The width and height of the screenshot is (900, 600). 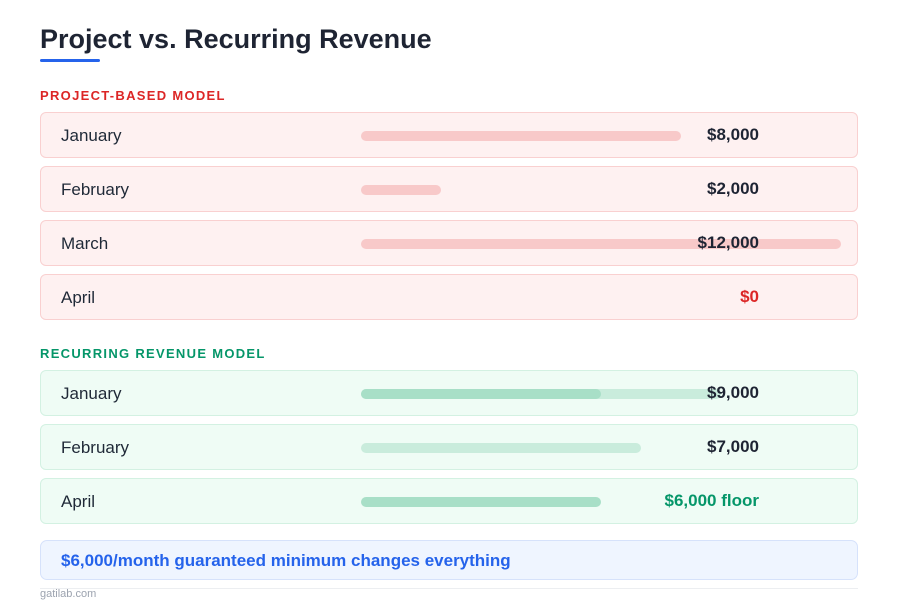 What do you see at coordinates (133, 95) in the screenshot?
I see `project-section-heading: PROJECT-BASED MODEL` at bounding box center [133, 95].